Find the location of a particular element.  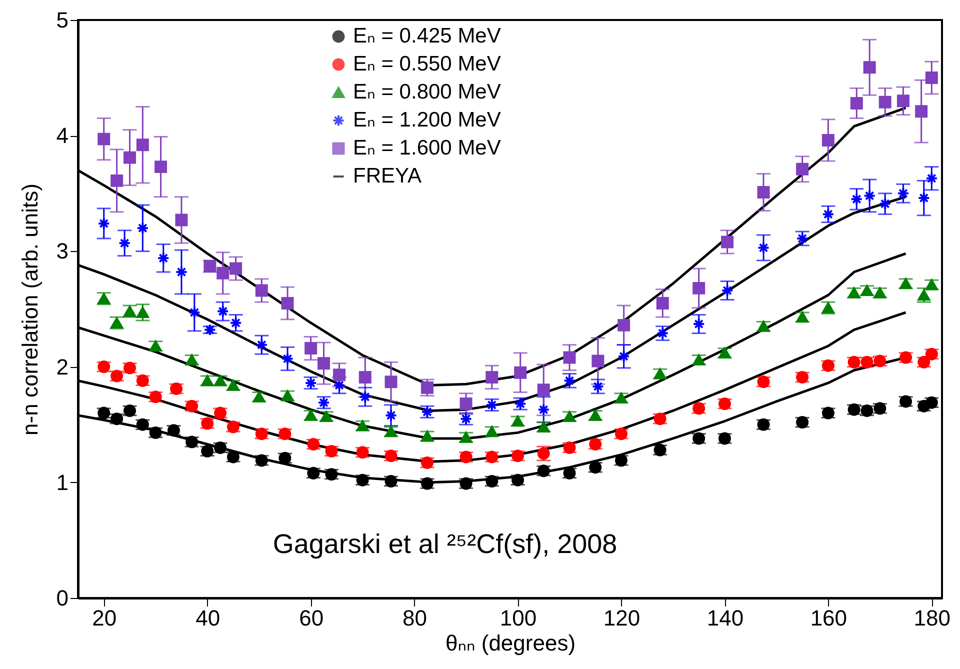

x-tick-label: 120 is located at coordinates (621, 618).